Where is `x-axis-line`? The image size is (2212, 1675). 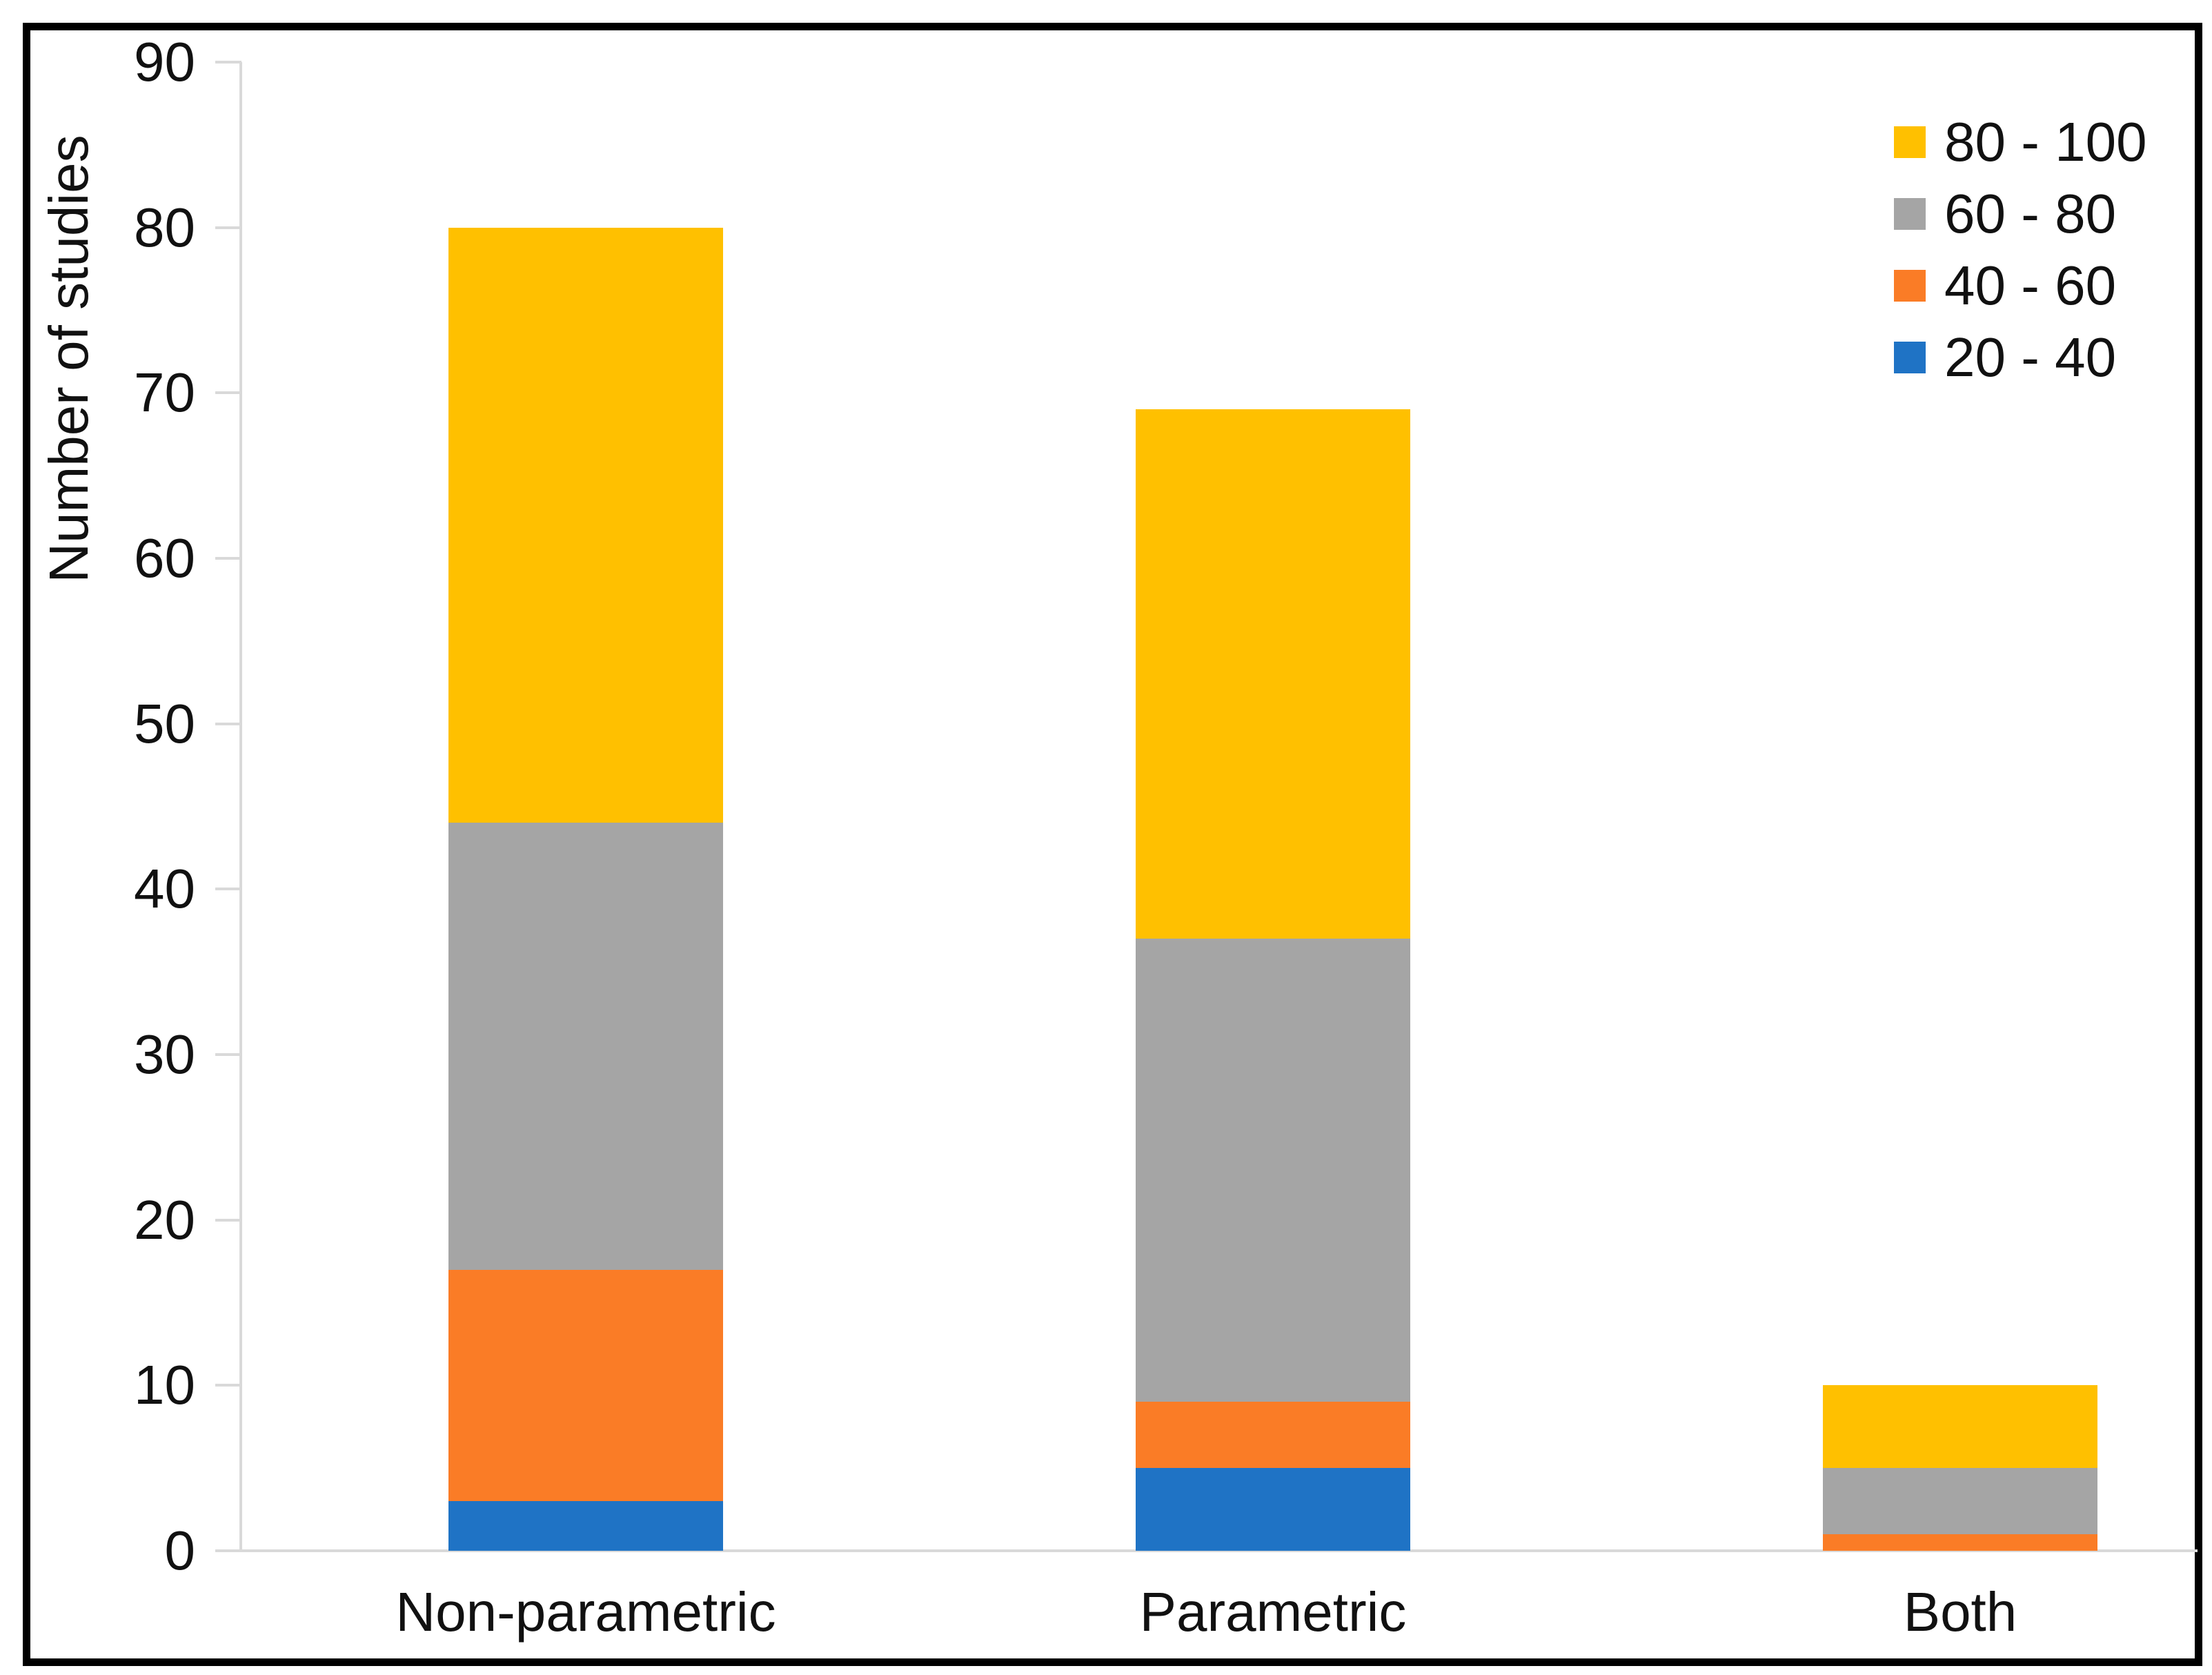
x-axis-line is located at coordinates (1219, 1550).